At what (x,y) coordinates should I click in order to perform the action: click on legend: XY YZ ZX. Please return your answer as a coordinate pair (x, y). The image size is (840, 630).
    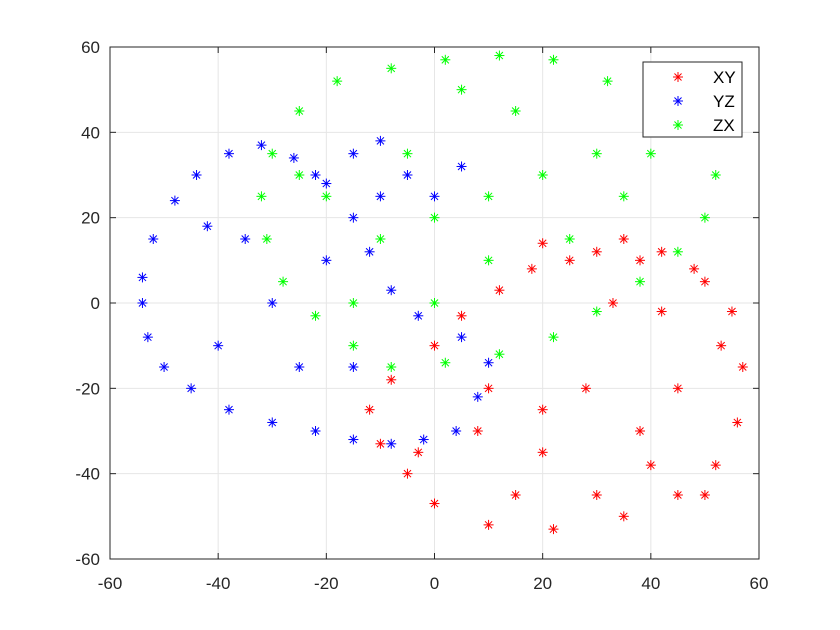
    Looking at the image, I should click on (692, 99).